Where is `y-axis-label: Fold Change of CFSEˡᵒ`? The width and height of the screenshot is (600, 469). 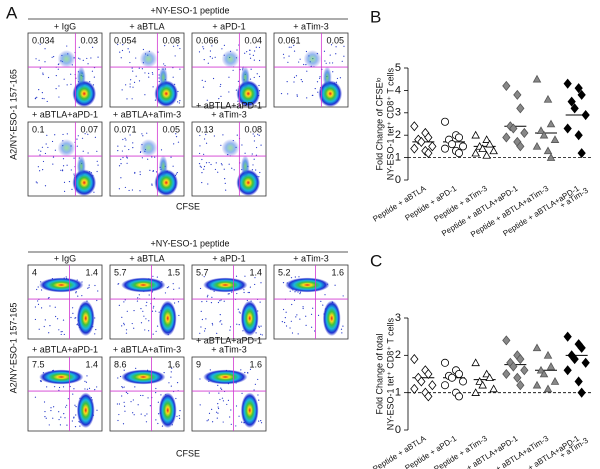 y-axis-label: Fold Change of CFSEˡᵒ is located at coordinates (379, 123).